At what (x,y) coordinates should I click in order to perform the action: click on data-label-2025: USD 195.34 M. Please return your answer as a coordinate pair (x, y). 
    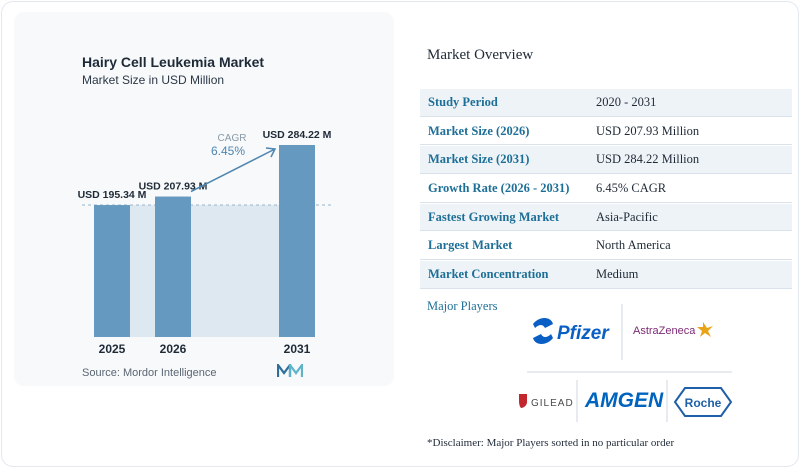
    Looking at the image, I should click on (112, 195).